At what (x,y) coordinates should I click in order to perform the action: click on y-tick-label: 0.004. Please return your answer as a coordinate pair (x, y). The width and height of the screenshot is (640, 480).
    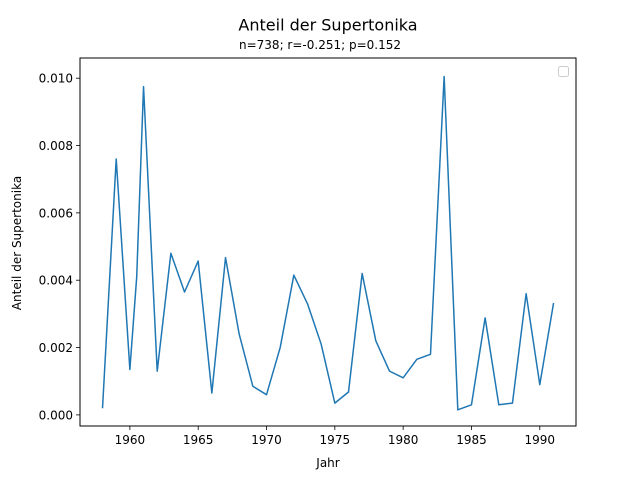
    Looking at the image, I should click on (56, 281).